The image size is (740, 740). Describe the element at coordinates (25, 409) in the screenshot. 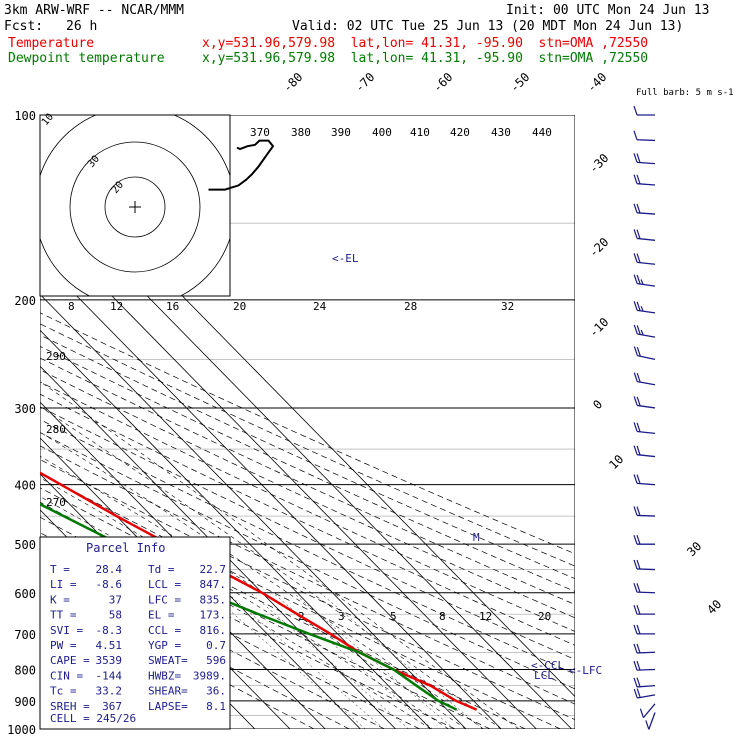

I see `pressure-tick-label: 300` at that location.